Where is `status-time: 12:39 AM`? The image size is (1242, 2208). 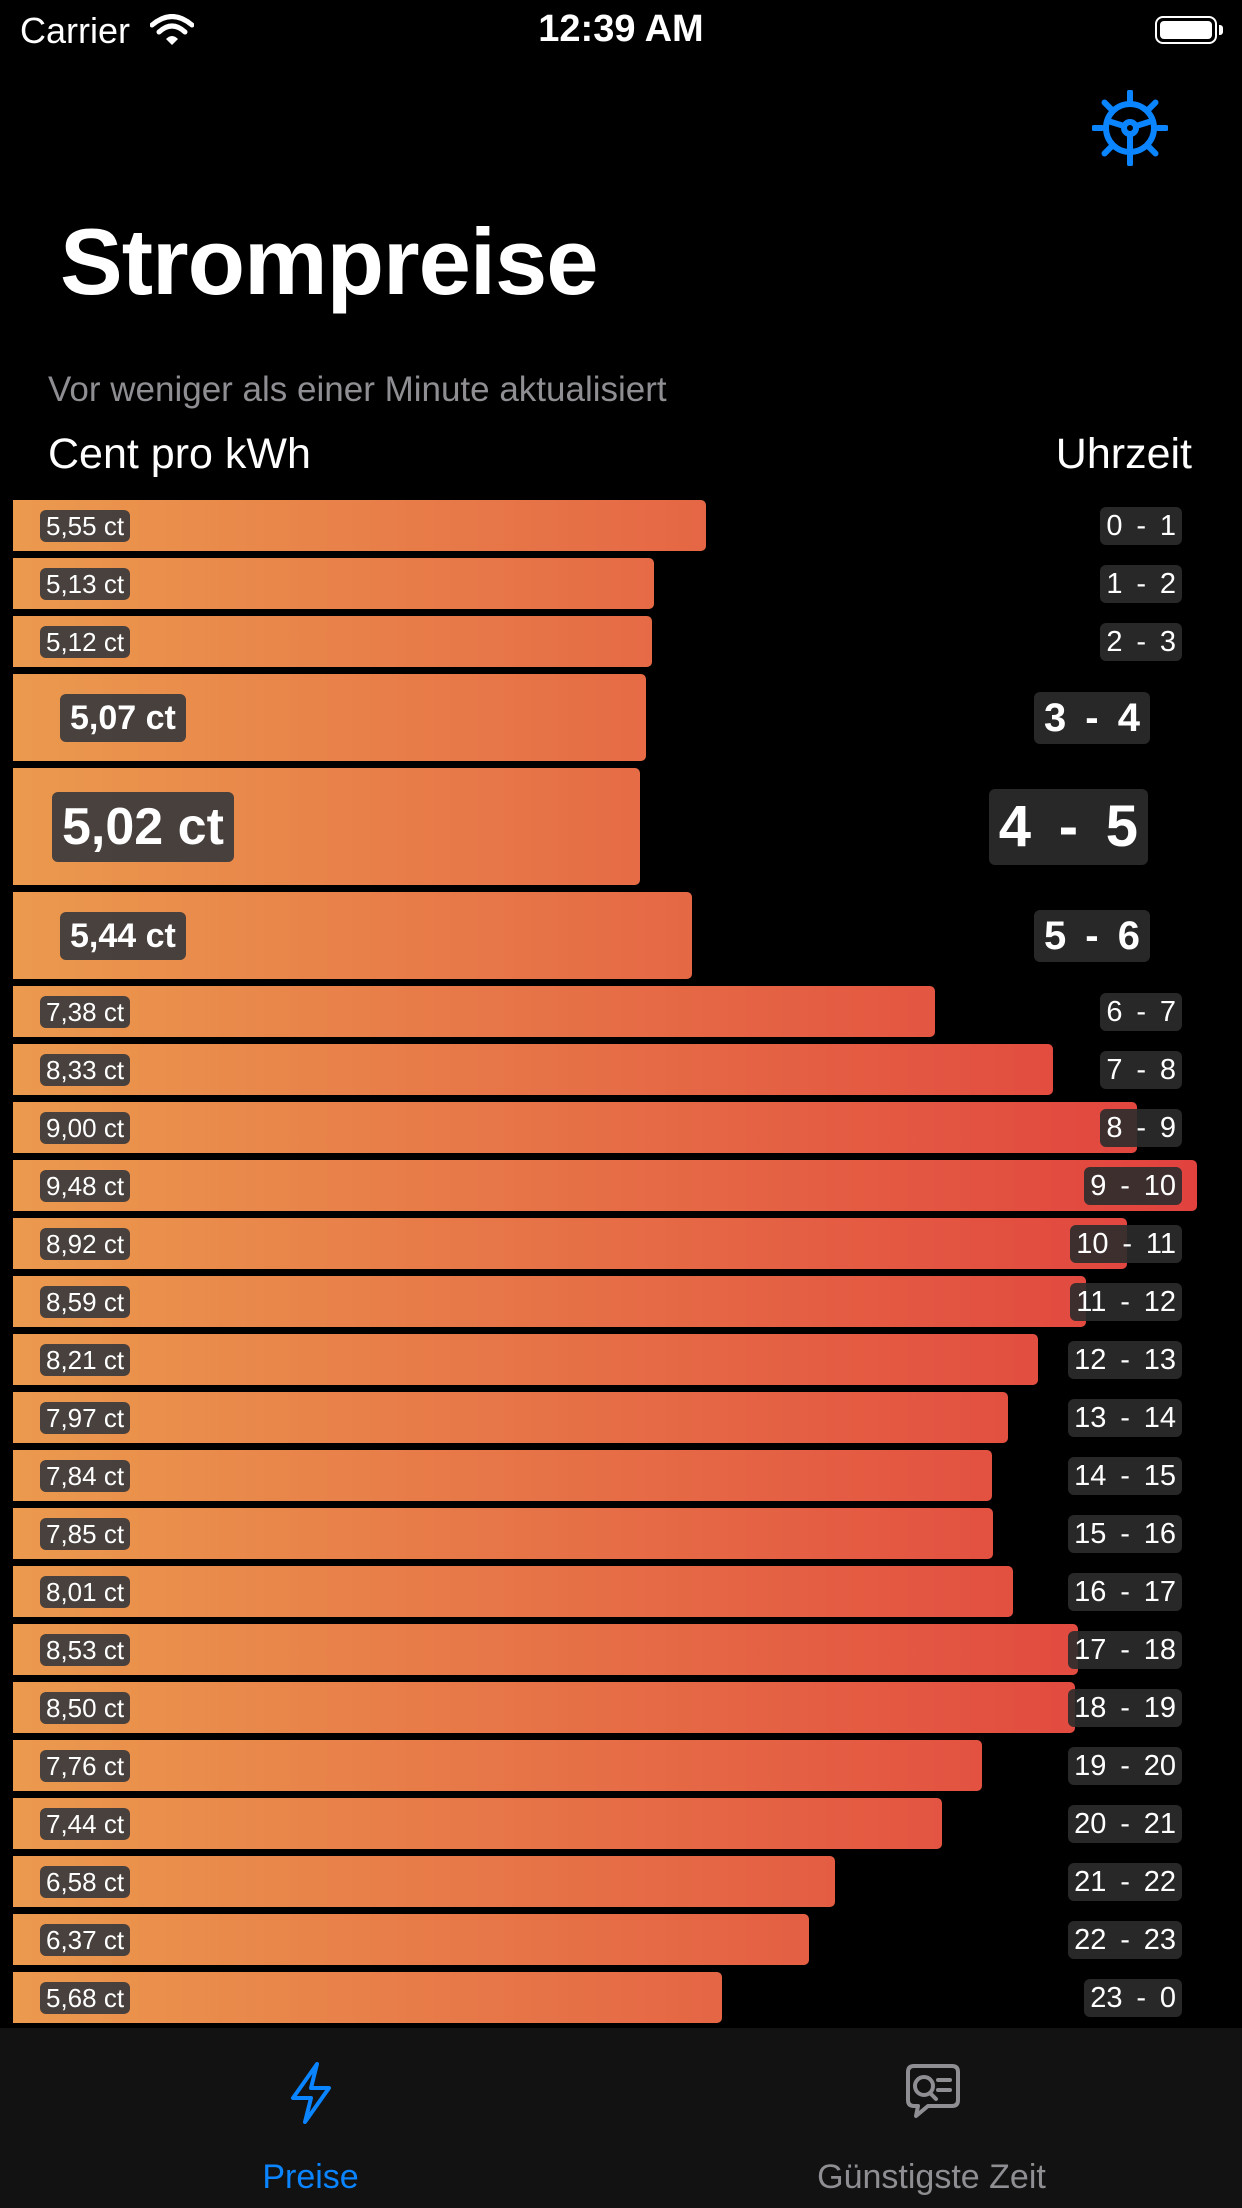 status-time: 12:39 AM is located at coordinates (621, 29).